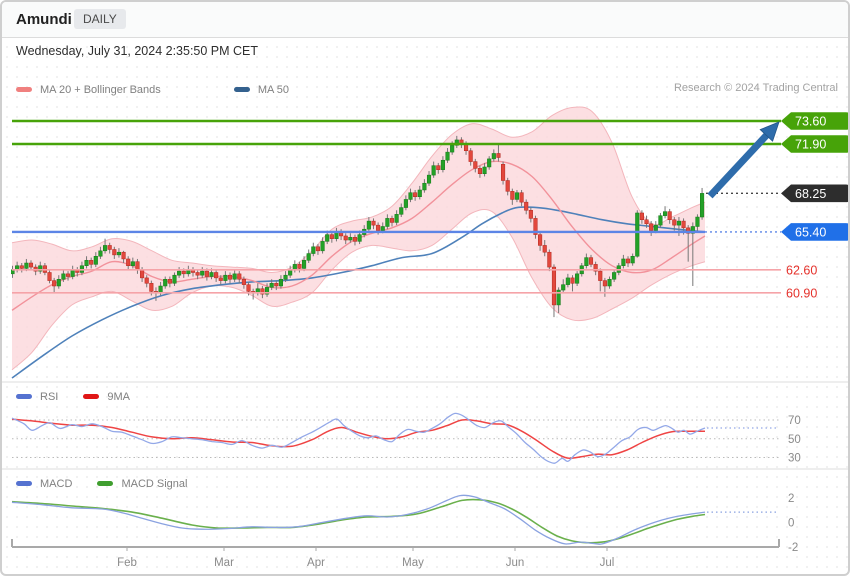  I want to click on rsi-legend: RSI 9MA, so click(84, 396).